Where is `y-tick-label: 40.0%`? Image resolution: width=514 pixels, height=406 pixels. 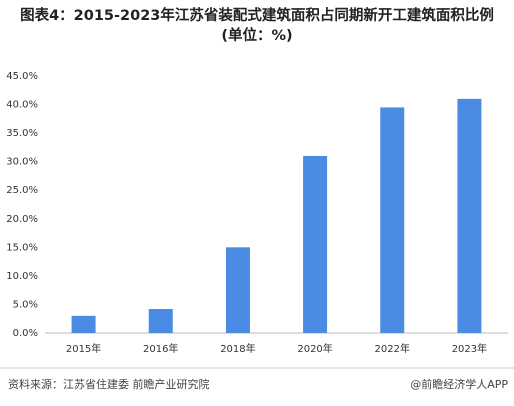 y-tick-label: 40.0% is located at coordinates (22, 105).